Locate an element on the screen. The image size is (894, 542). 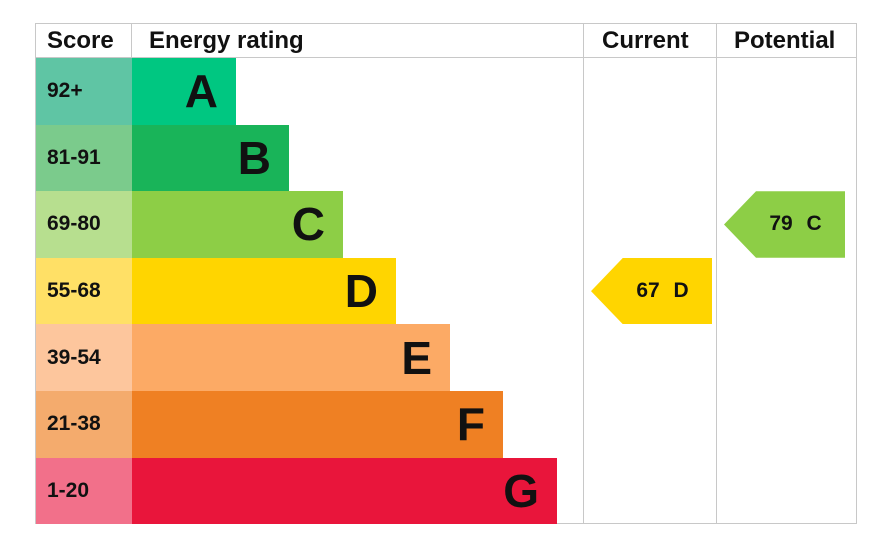
score-range-a: 92+ is located at coordinates (84, 91).